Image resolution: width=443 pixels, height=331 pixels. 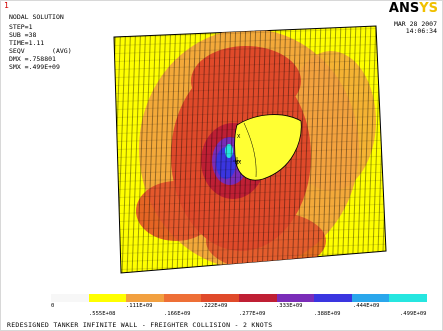 What do you see at coordinates (289, 306) in the screenshot?
I see `legend-label-top-3: .333E+09` at bounding box center [289, 306].